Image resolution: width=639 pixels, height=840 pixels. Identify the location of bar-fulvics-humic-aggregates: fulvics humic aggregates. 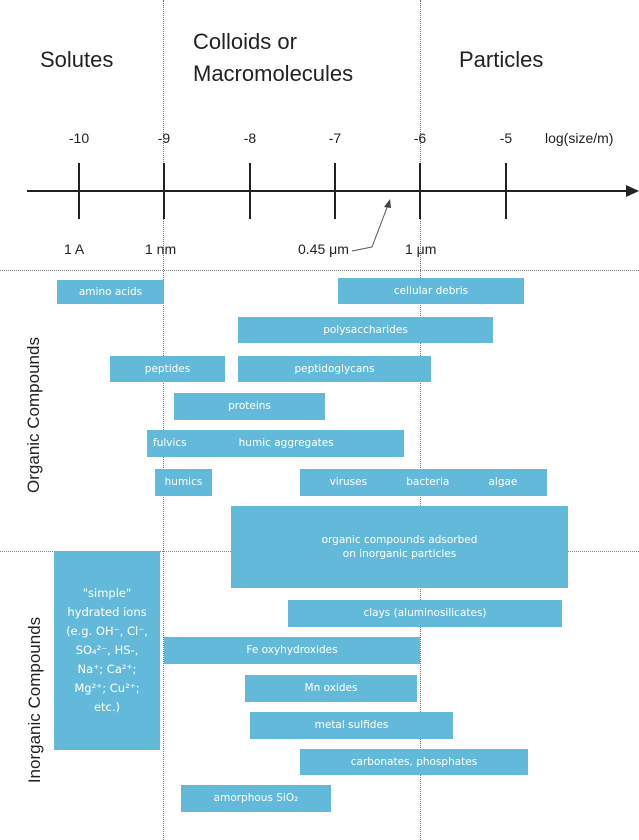
(275, 443).